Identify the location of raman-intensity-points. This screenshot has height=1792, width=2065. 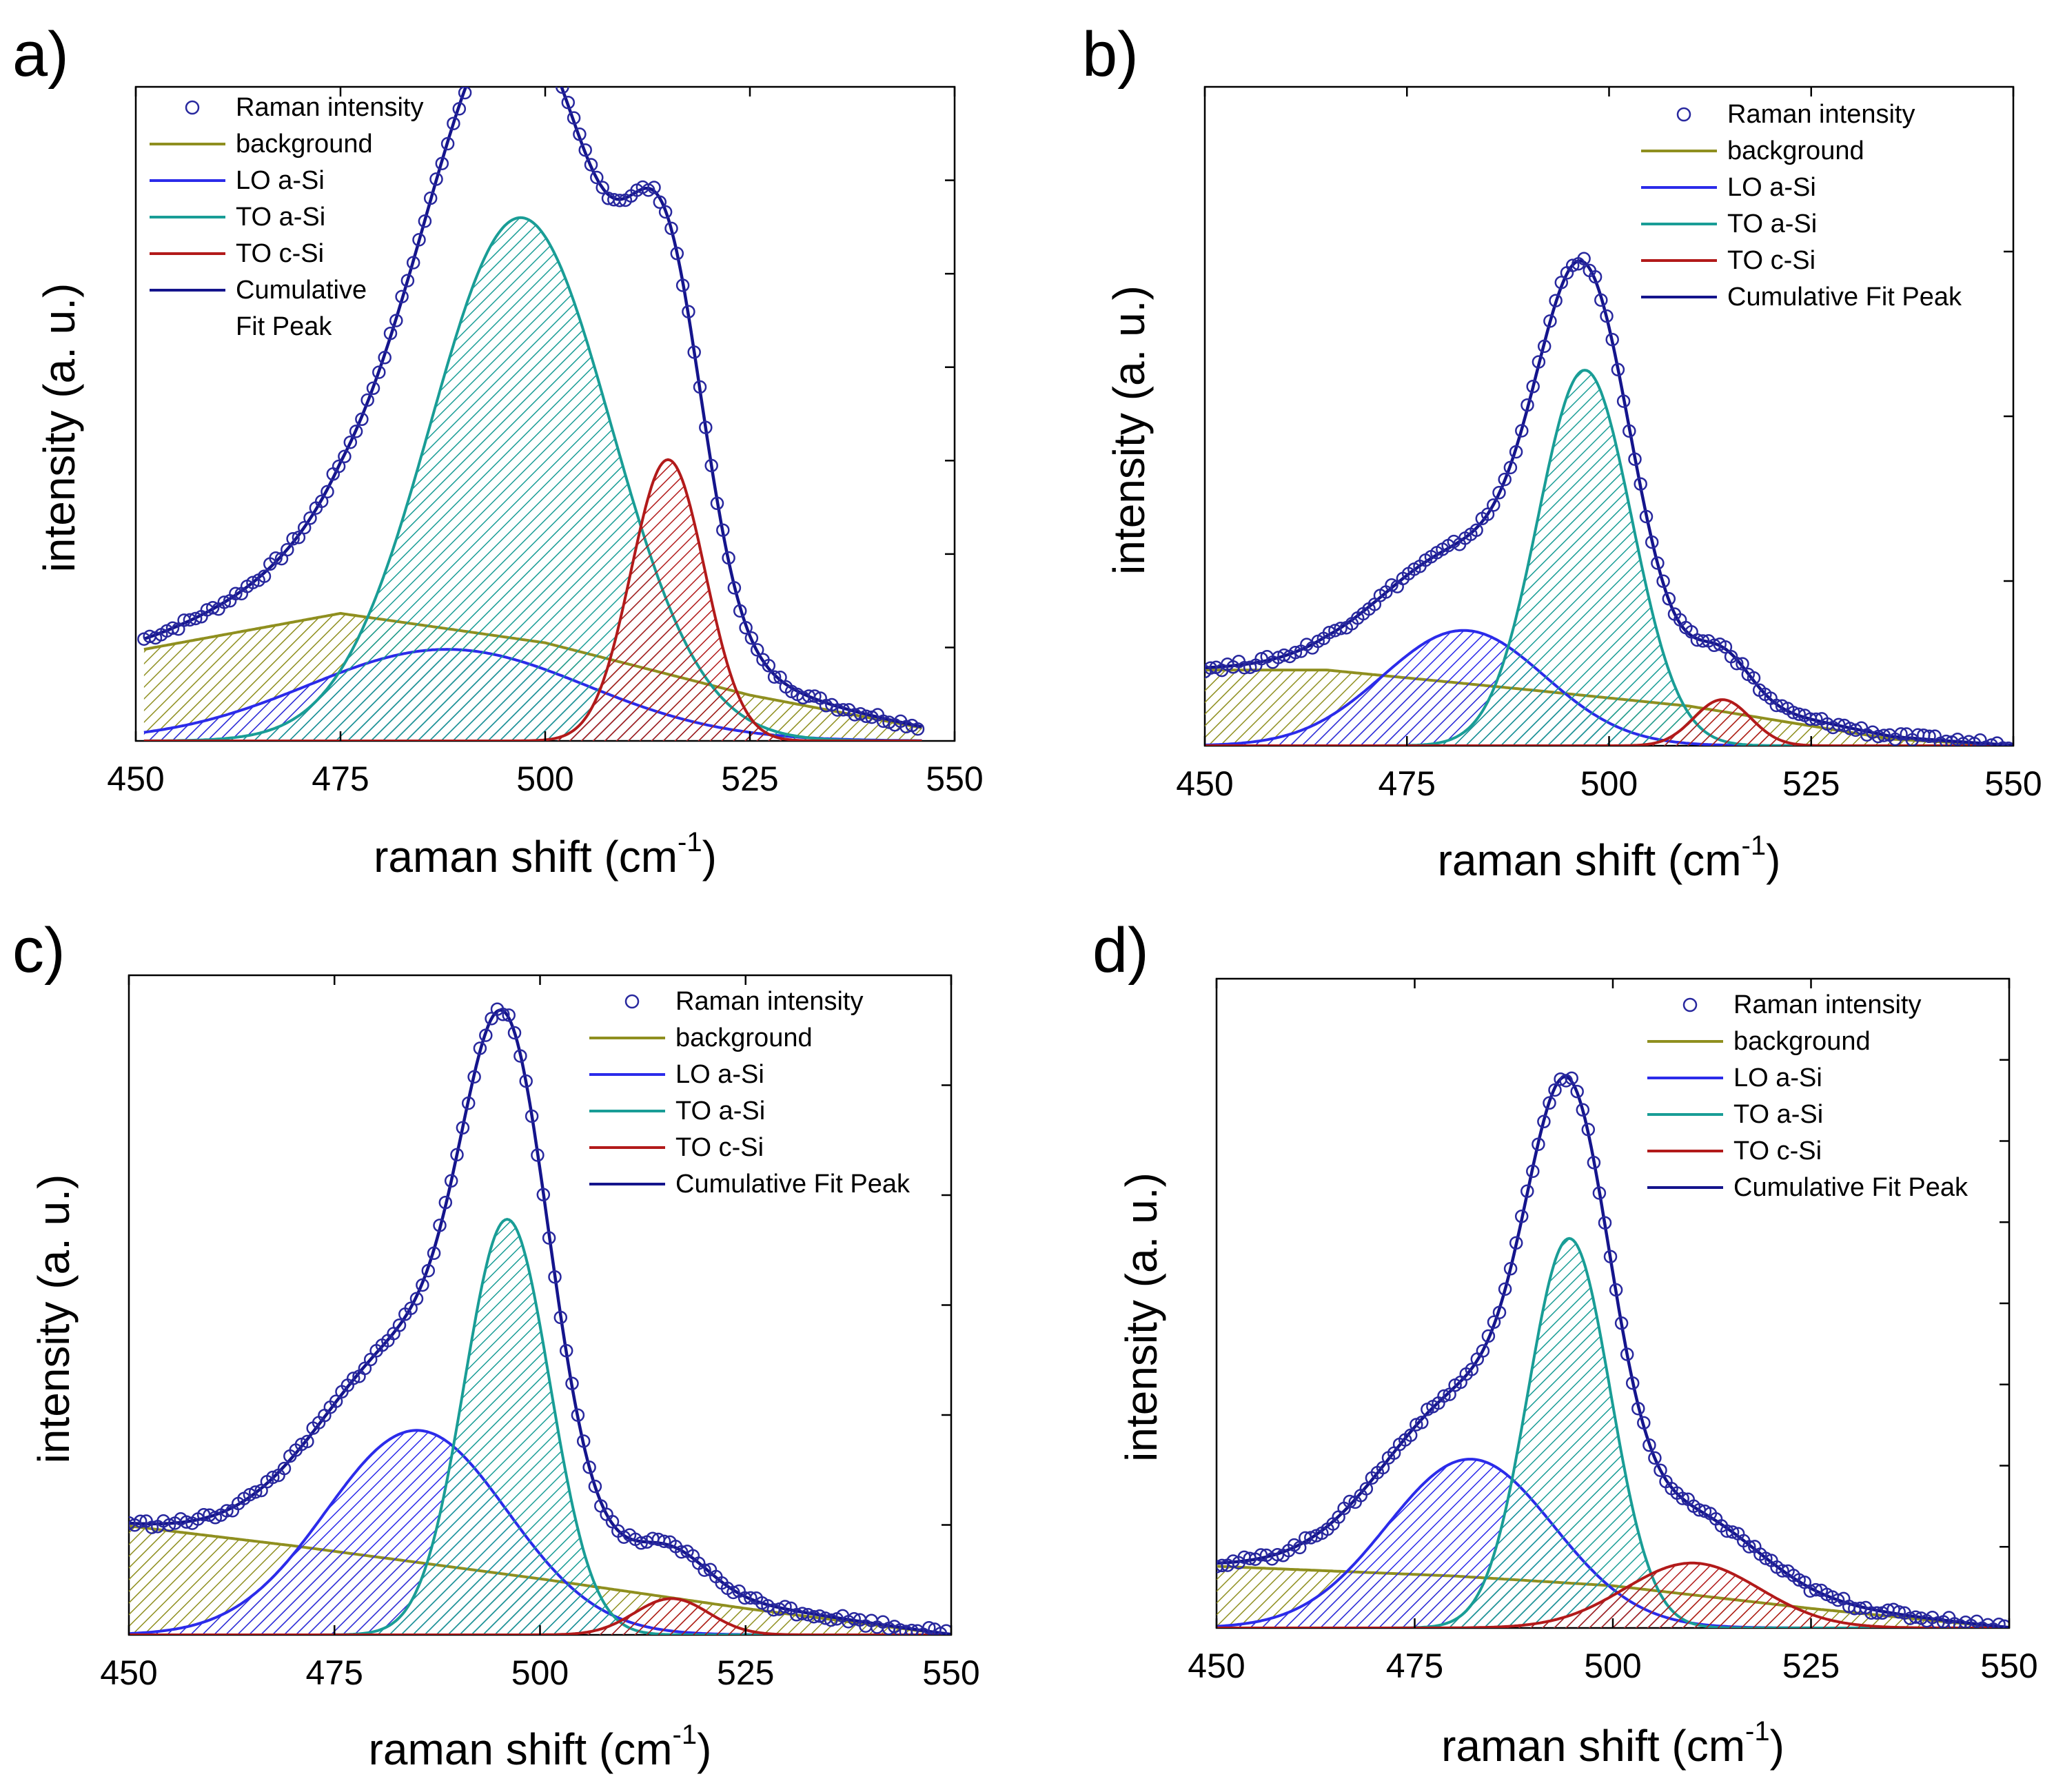
(1609, 499).